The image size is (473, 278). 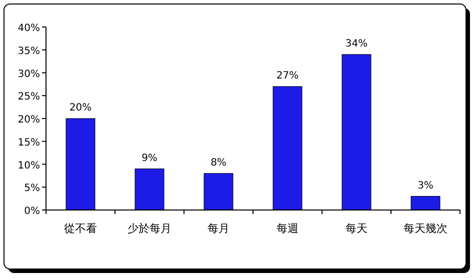 What do you see at coordinates (287, 76) in the screenshot?
I see `data-label: 27%` at bounding box center [287, 76].